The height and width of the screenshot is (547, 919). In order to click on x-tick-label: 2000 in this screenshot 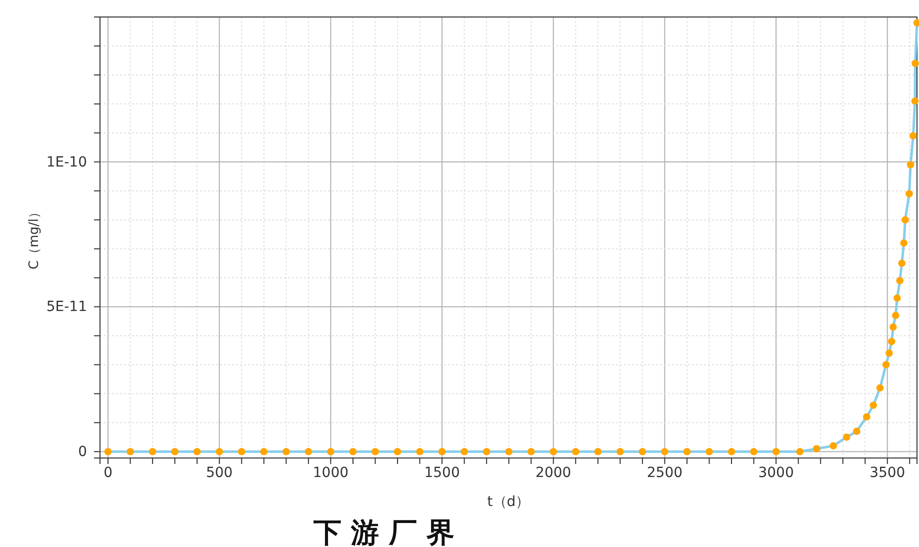, I will do `click(554, 472)`.